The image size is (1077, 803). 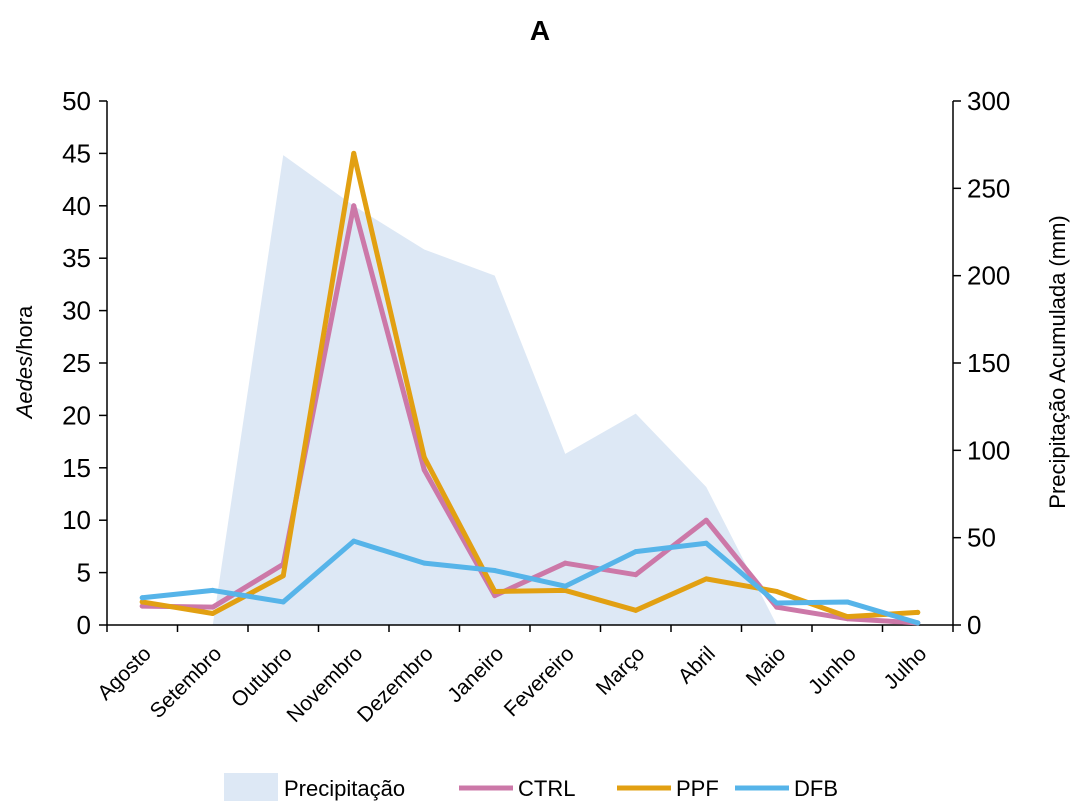 What do you see at coordinates (988, 363) in the screenshot?
I see `y2-tick-label: 150` at bounding box center [988, 363].